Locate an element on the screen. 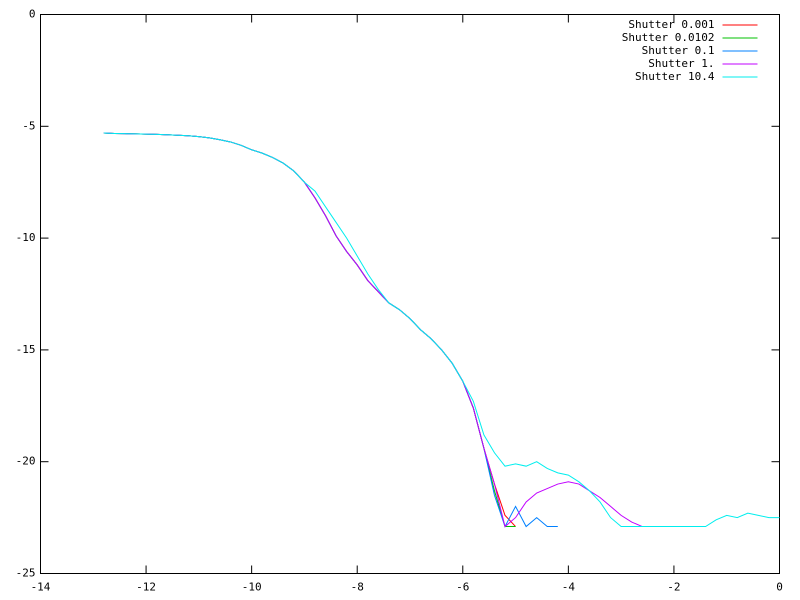 This screenshot has width=800, height=600. x-tick-label: -10 is located at coordinates (252, 587).